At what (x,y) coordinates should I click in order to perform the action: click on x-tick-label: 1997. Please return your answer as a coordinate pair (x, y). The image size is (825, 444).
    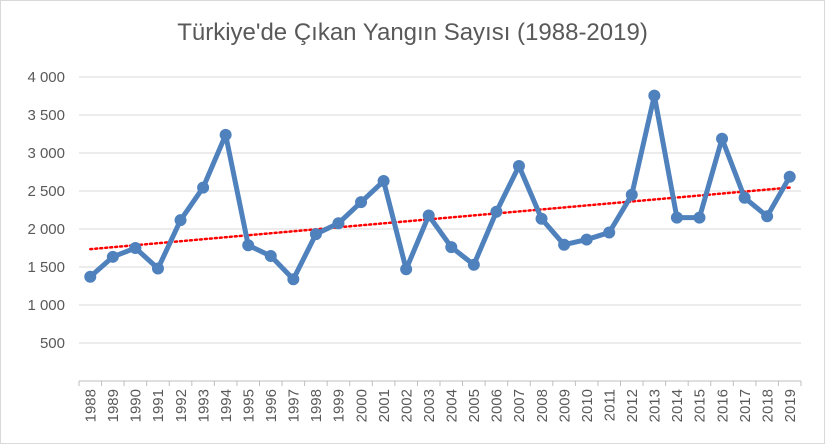
    Looking at the image, I should click on (294, 405).